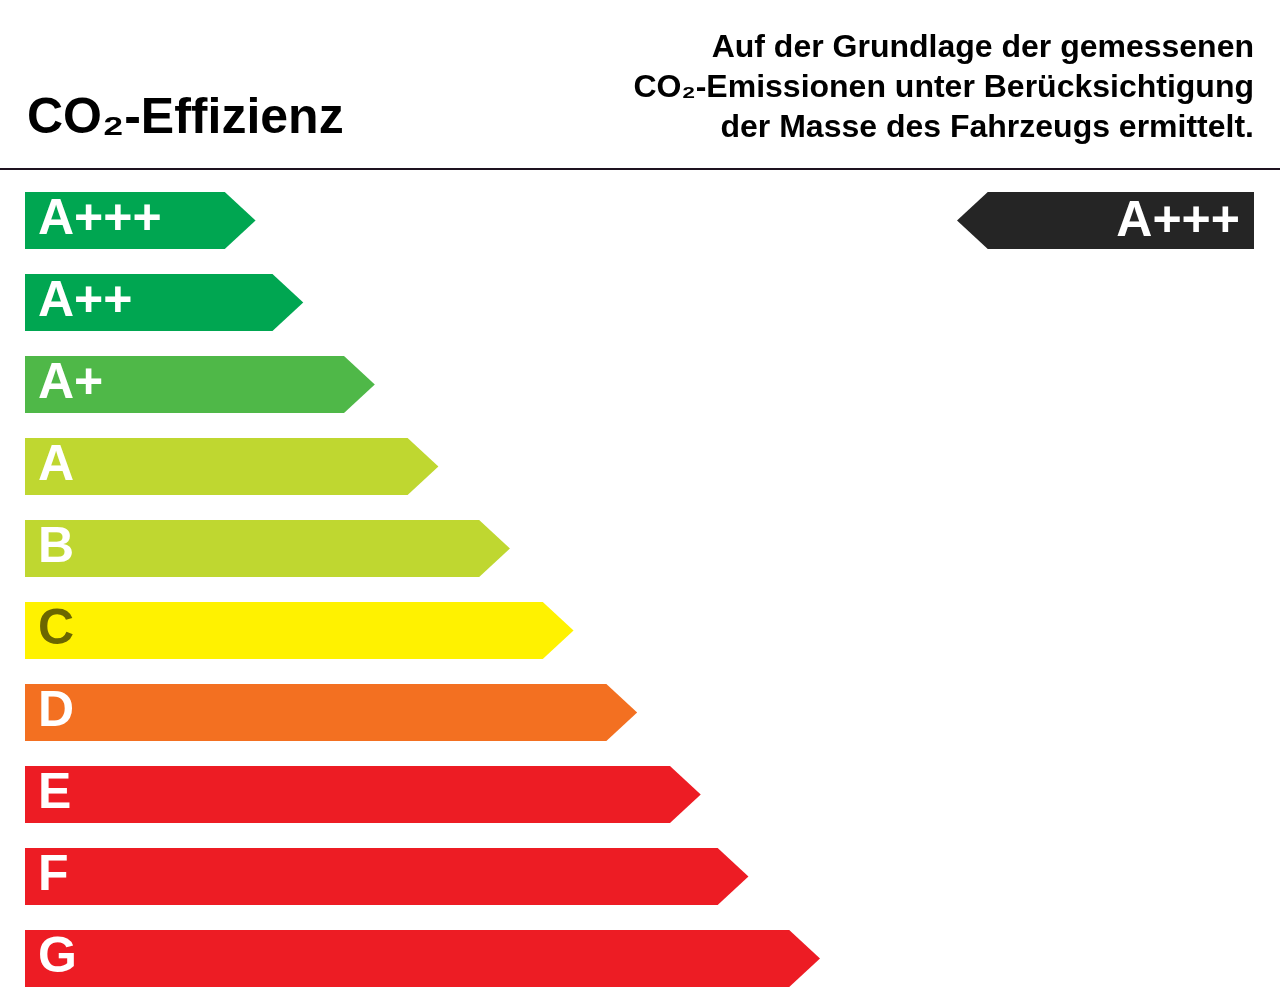  What do you see at coordinates (943, 86) in the screenshot?
I see `text: Auf der Grundlage der gemessenen CO₂-Emissionen unter Berücksichtigung der Masse des Fahrzeugs ermittelt.` at bounding box center [943, 86].